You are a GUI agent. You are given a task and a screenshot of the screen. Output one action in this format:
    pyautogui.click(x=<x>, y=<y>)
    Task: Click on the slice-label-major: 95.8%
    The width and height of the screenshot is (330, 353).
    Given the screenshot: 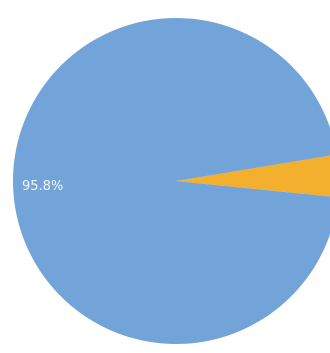 What is the action you would take?
    pyautogui.click(x=42, y=186)
    